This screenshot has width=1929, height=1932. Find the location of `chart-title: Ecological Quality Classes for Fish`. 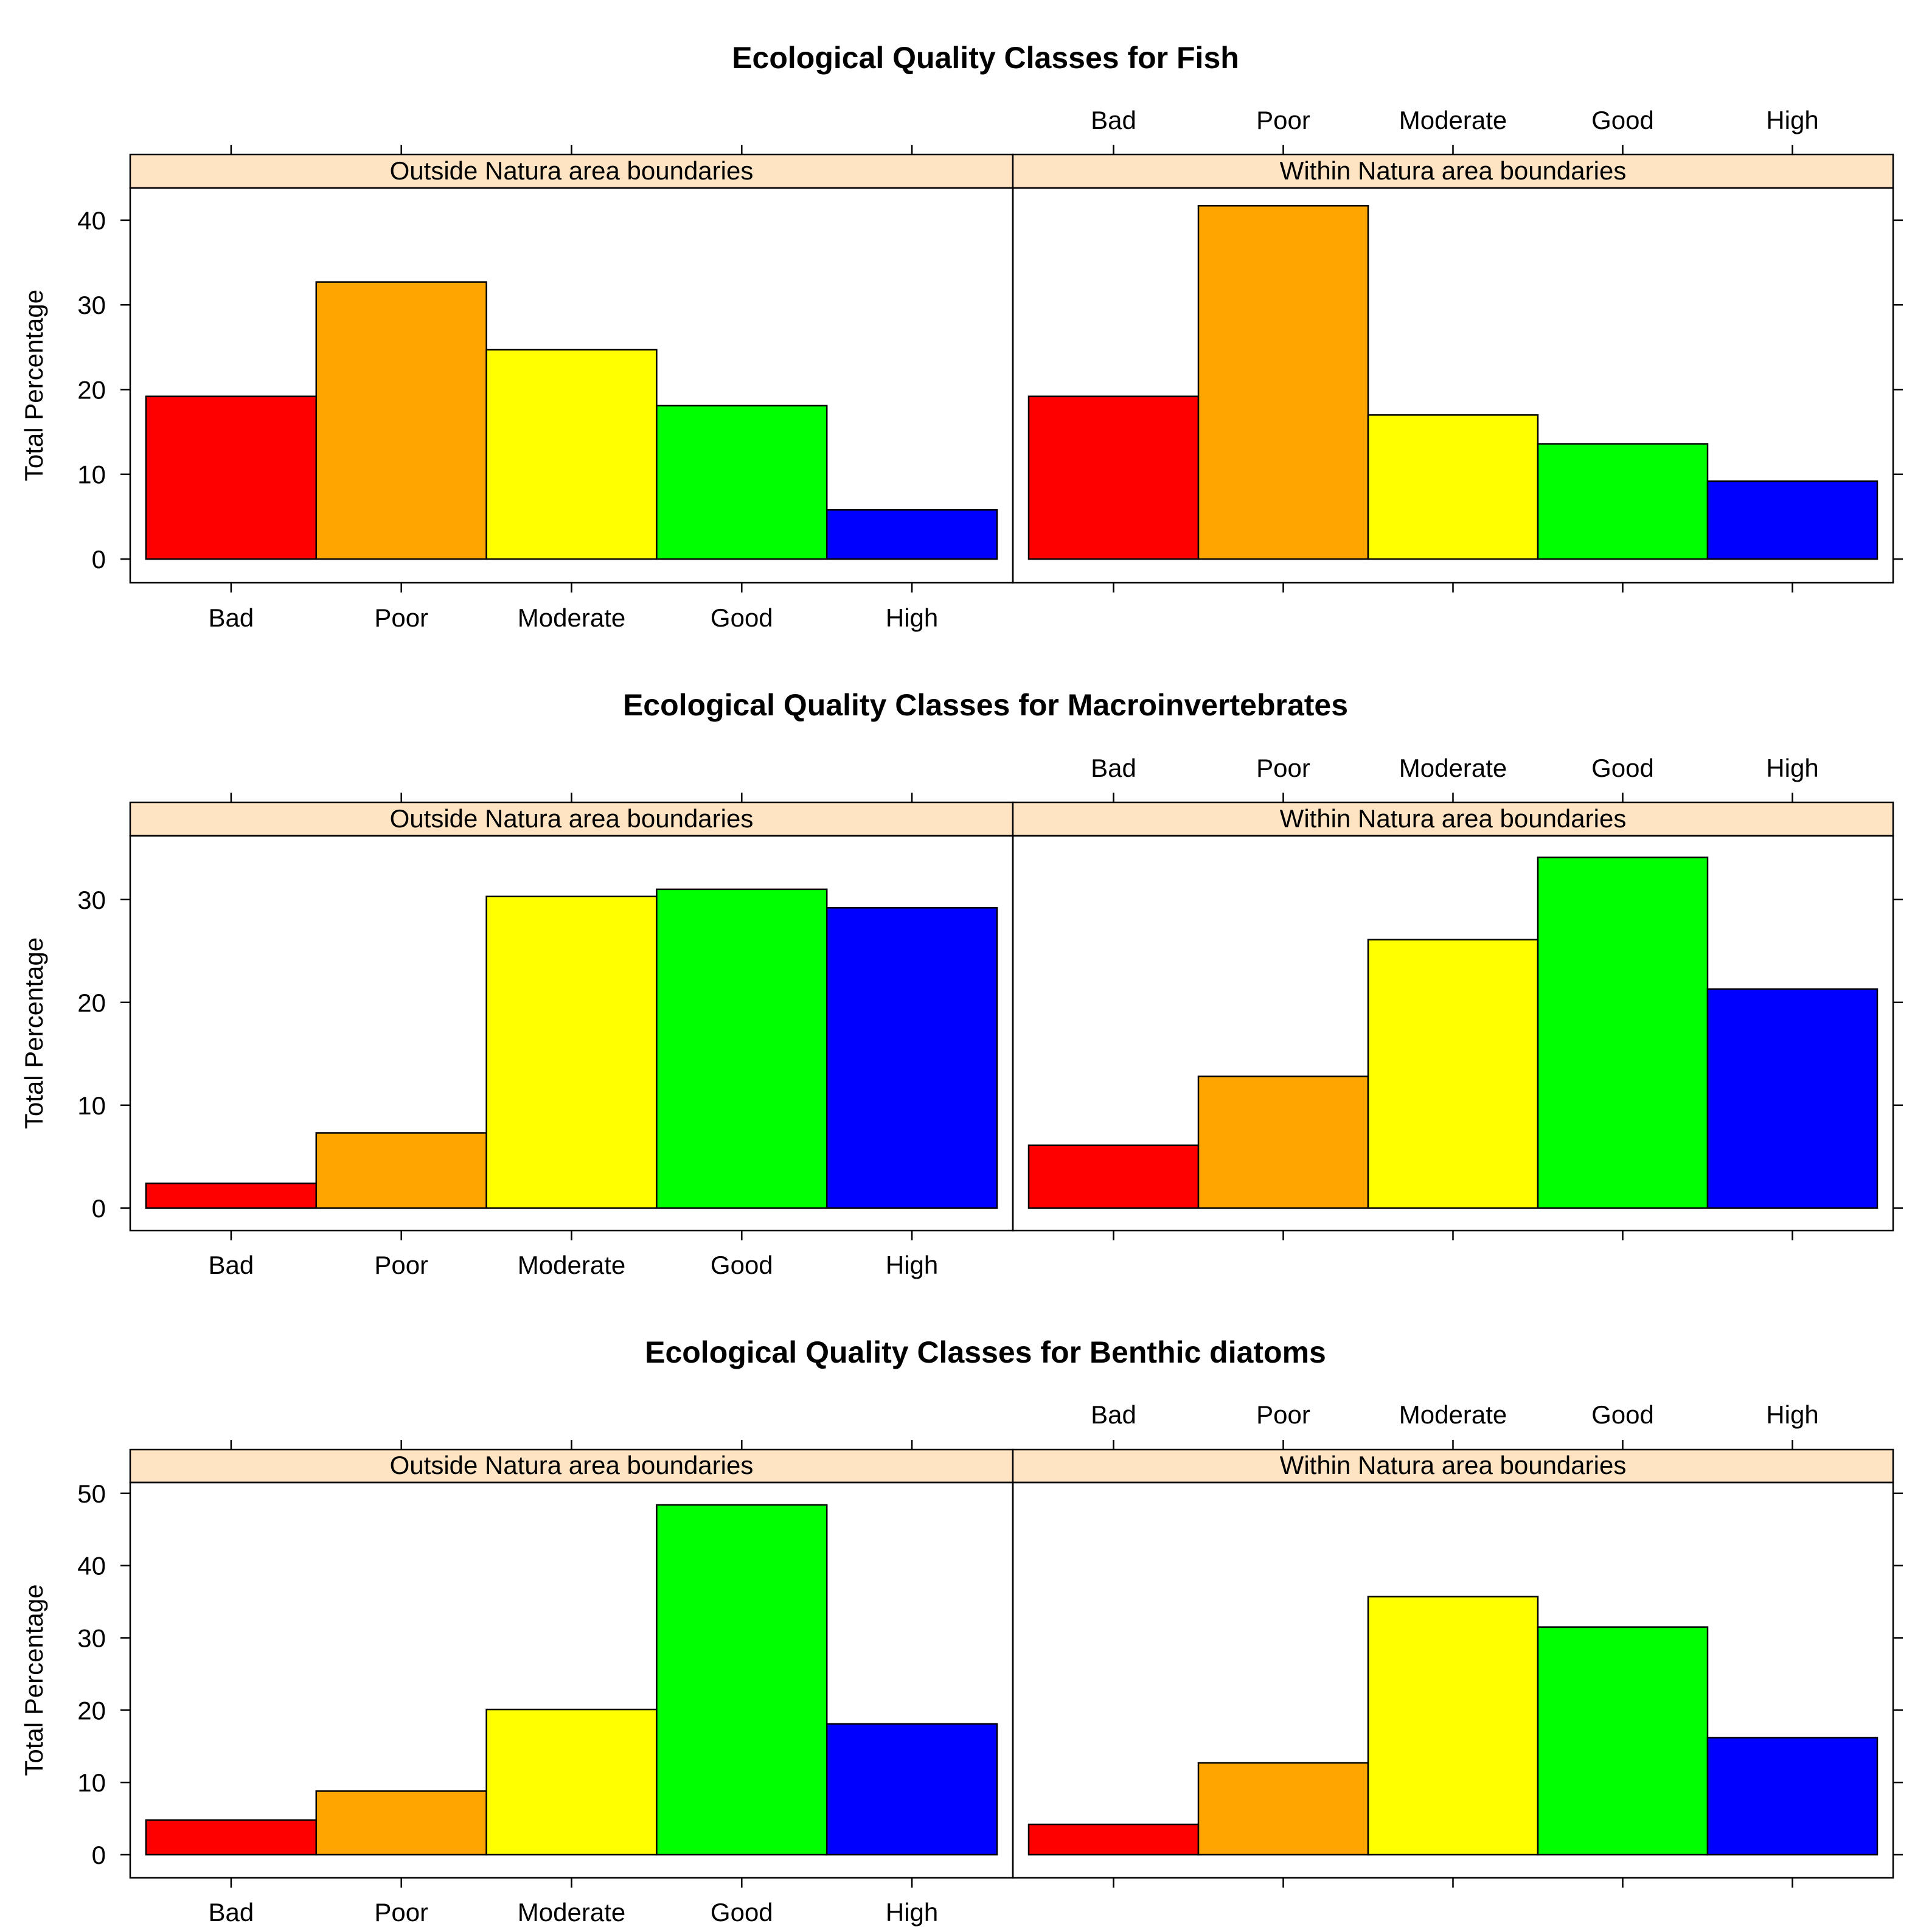

chart-title: Ecological Quality Classes for Fish is located at coordinates (985, 58).